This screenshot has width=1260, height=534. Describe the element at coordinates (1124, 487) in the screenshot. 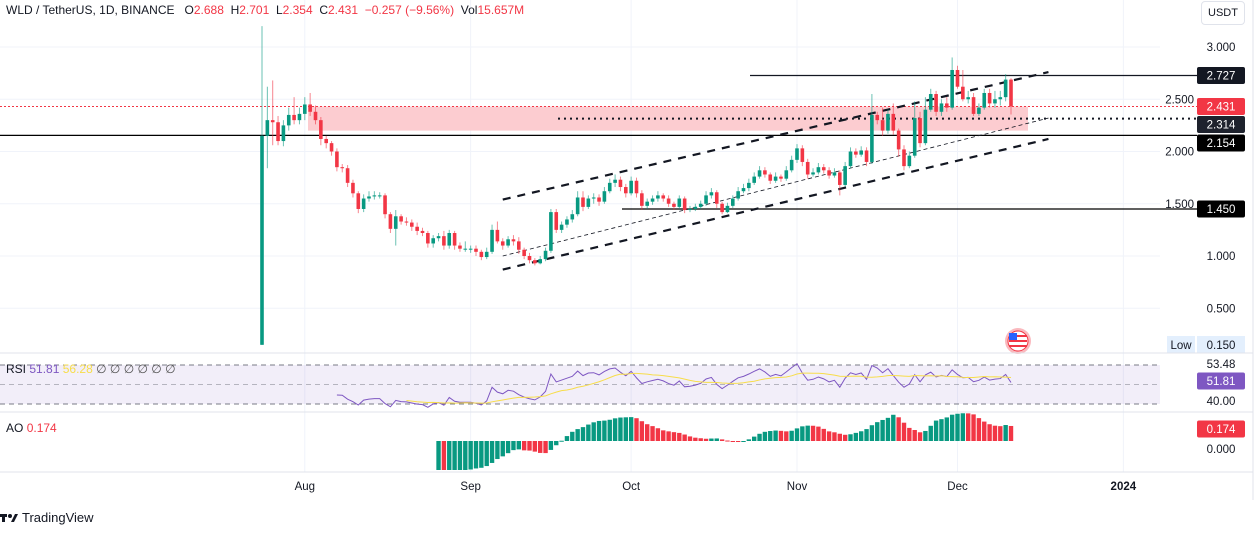

I see `time-tick-label: 2024` at that location.